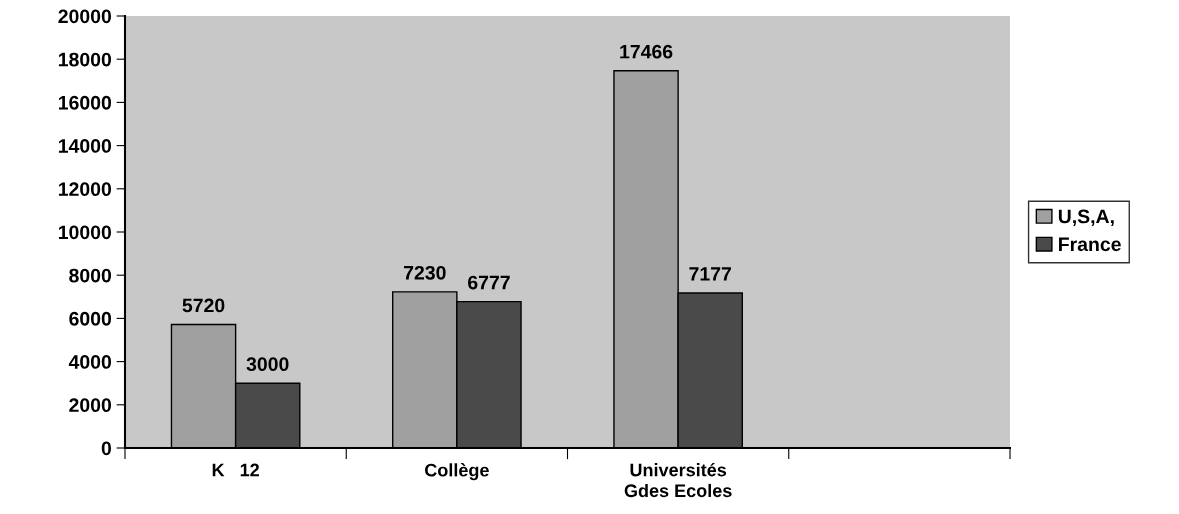  What do you see at coordinates (203, 305) in the screenshot?
I see `data-label: 5720` at bounding box center [203, 305].